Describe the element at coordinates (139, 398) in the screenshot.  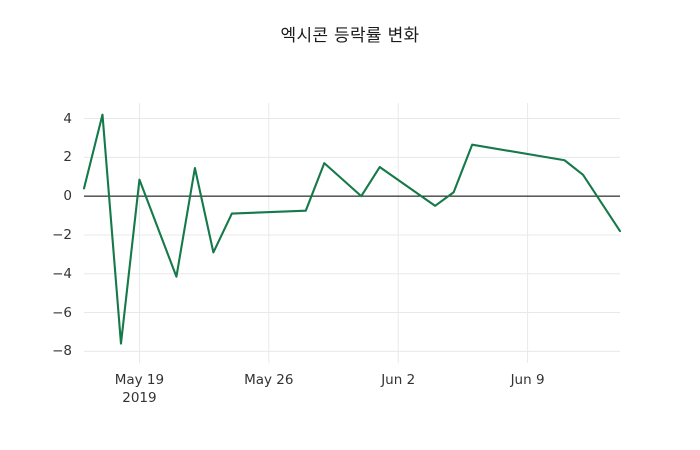
I see `x-axis-tick-sublabel-text: 2019` at that location.